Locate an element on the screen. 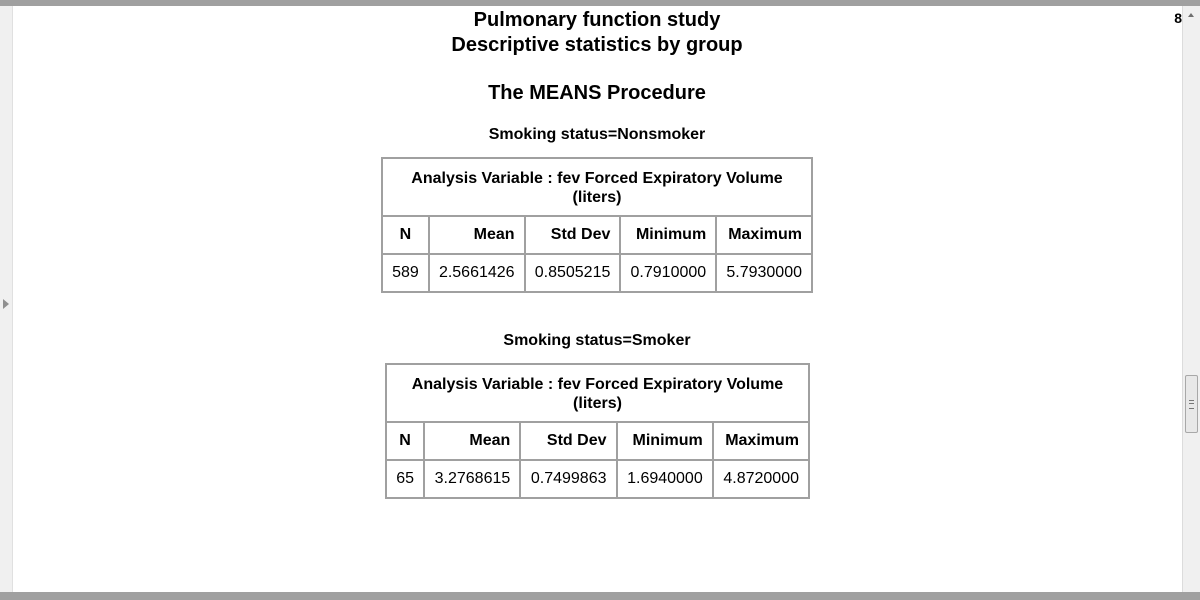 Image resolution: width=1200 pixels, height=600 pixels. group-heading-smoker: Smoking status=Smoker is located at coordinates (597, 340).